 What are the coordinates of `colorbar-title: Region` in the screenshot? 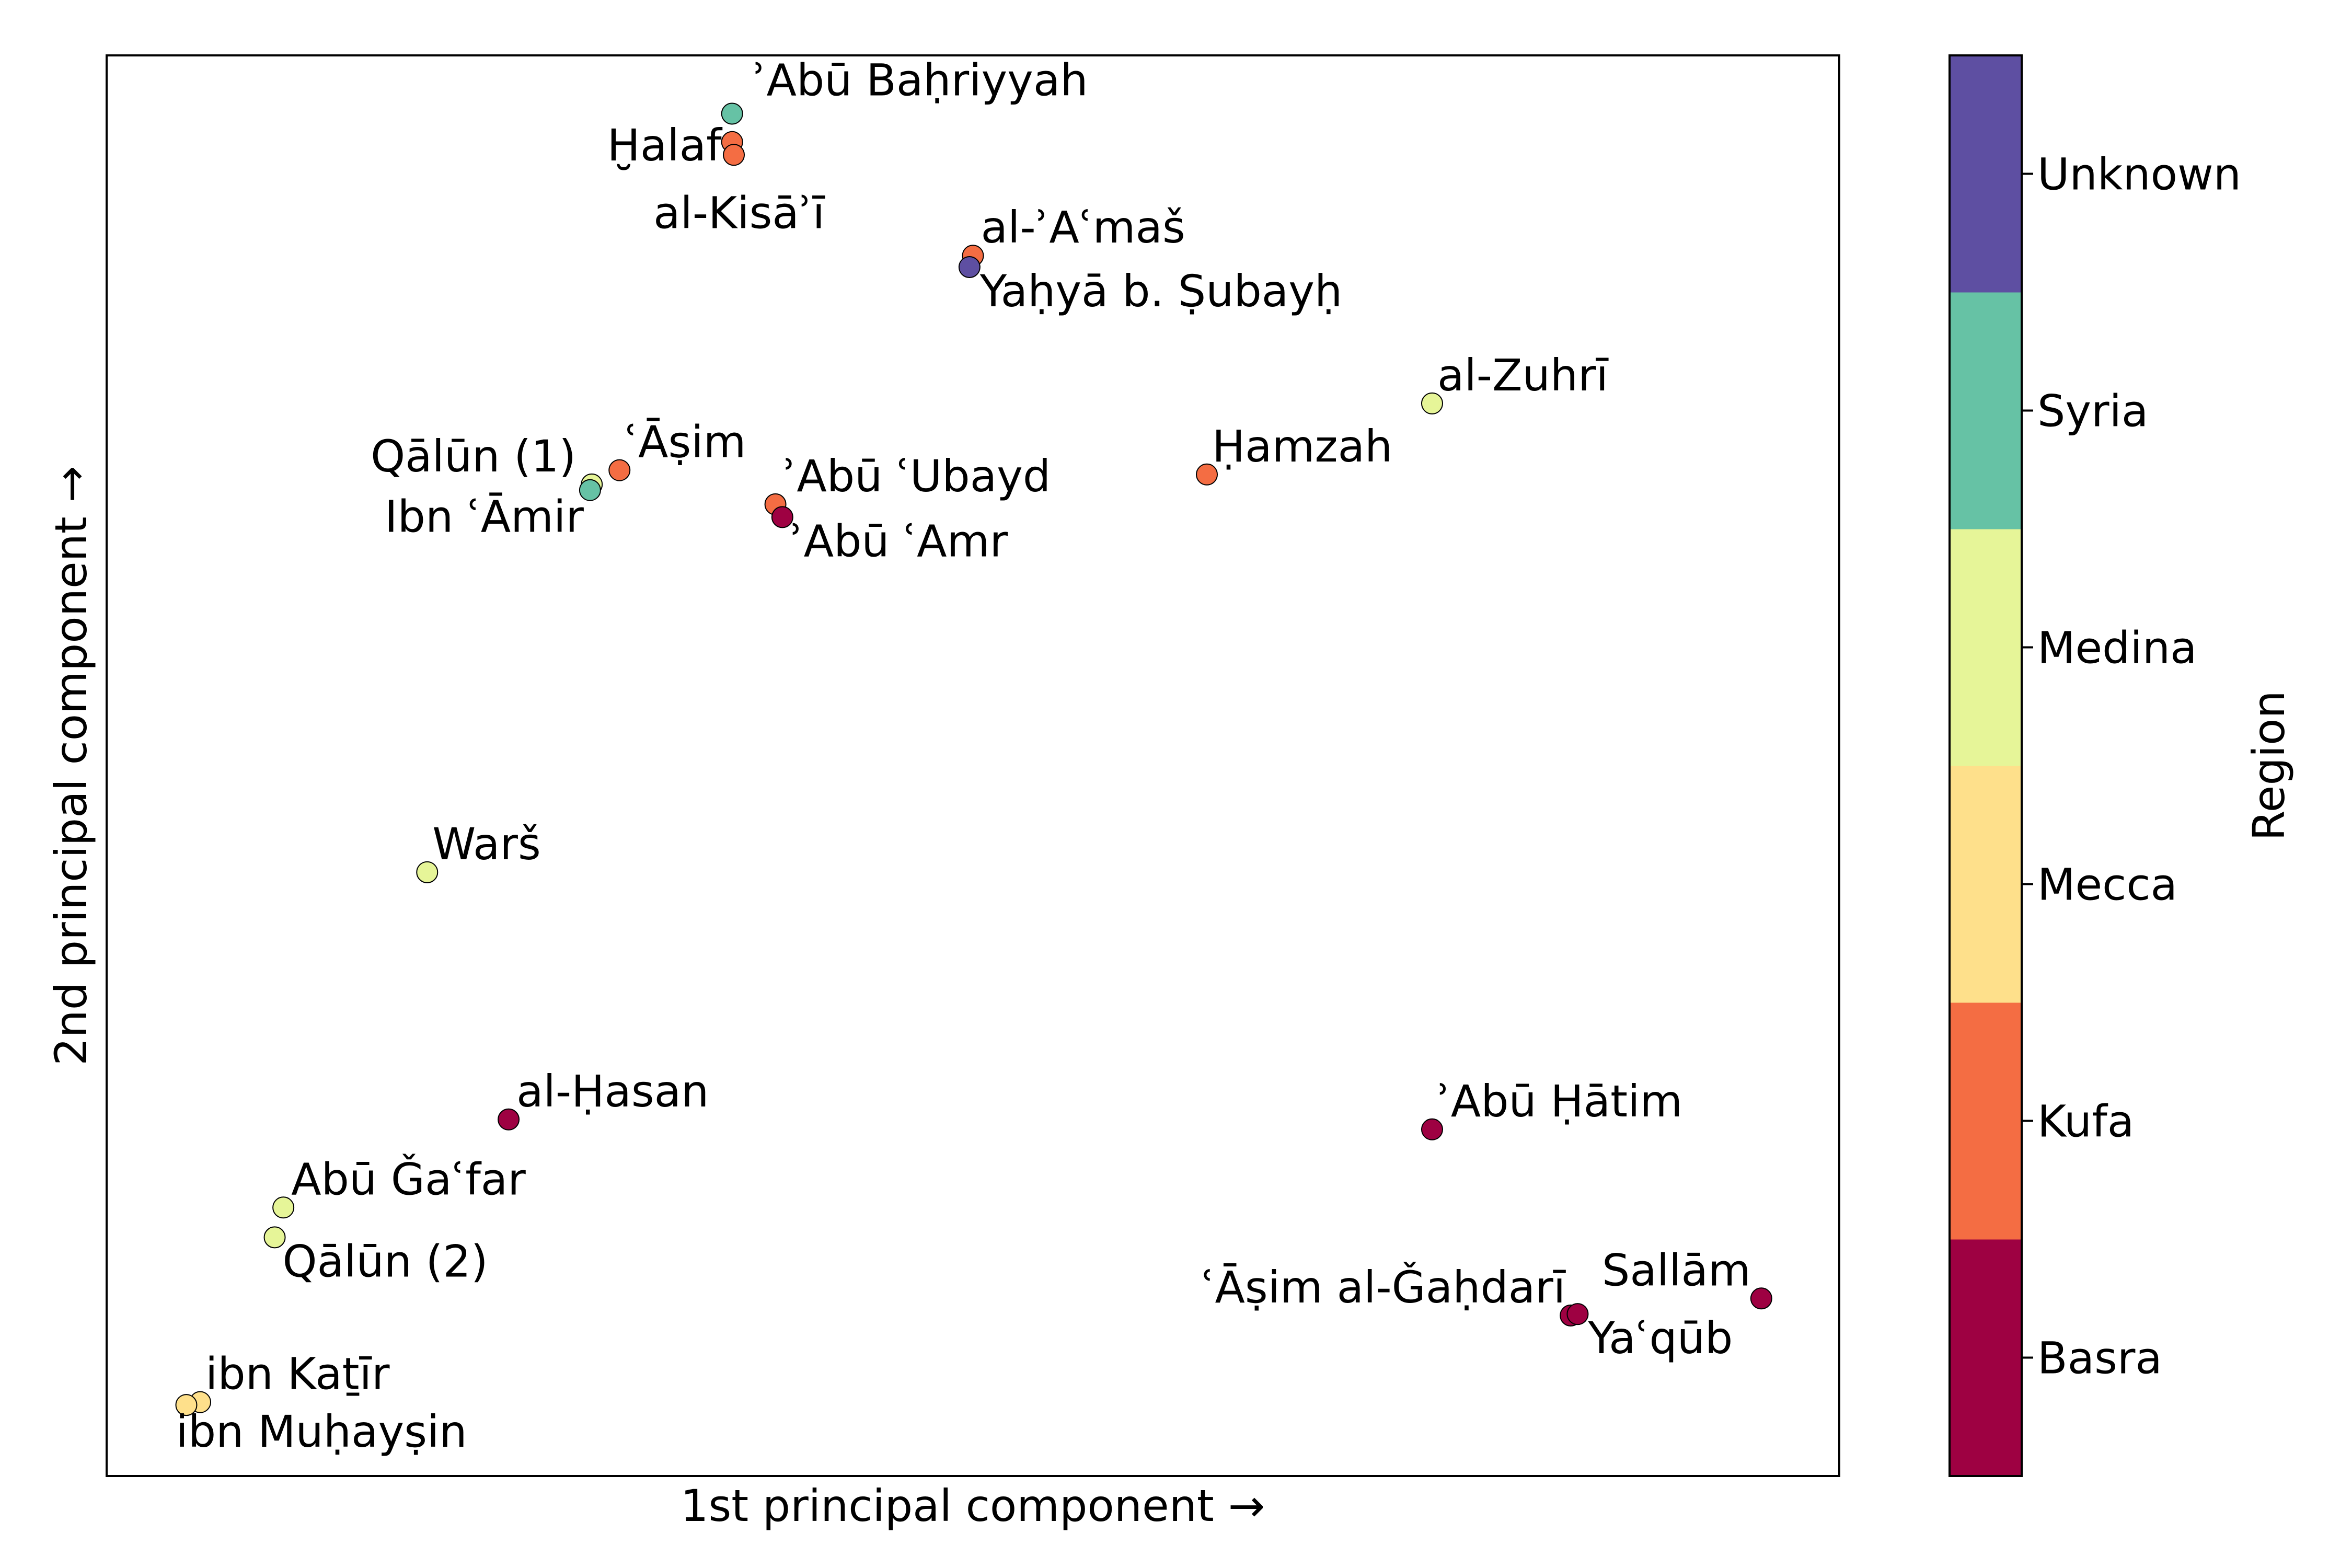 It's located at (2269, 765).